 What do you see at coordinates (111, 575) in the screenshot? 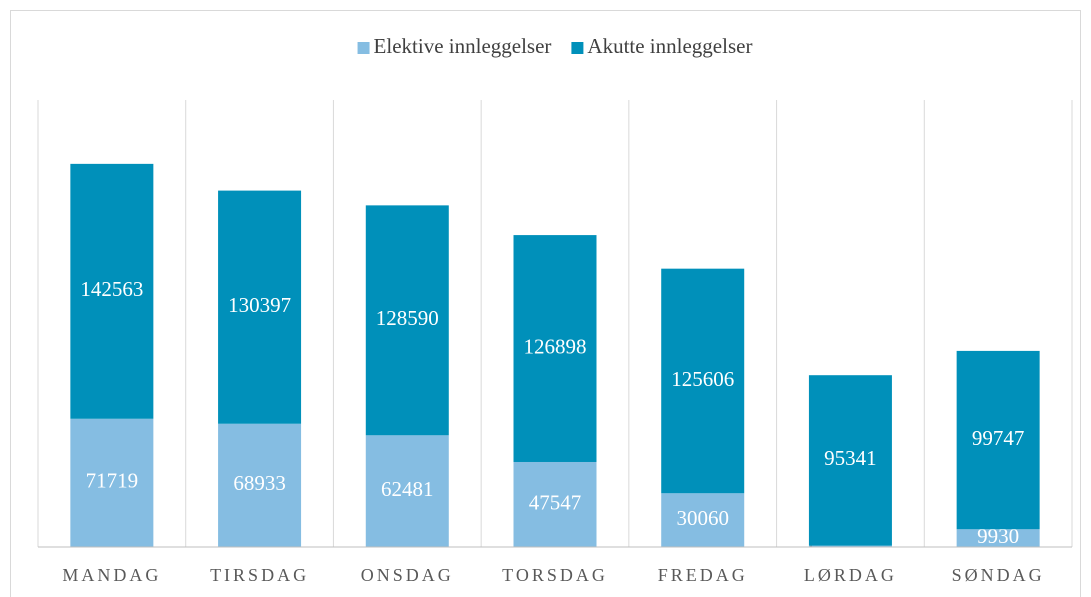
I see `x-tick-label: MANDAG` at bounding box center [111, 575].